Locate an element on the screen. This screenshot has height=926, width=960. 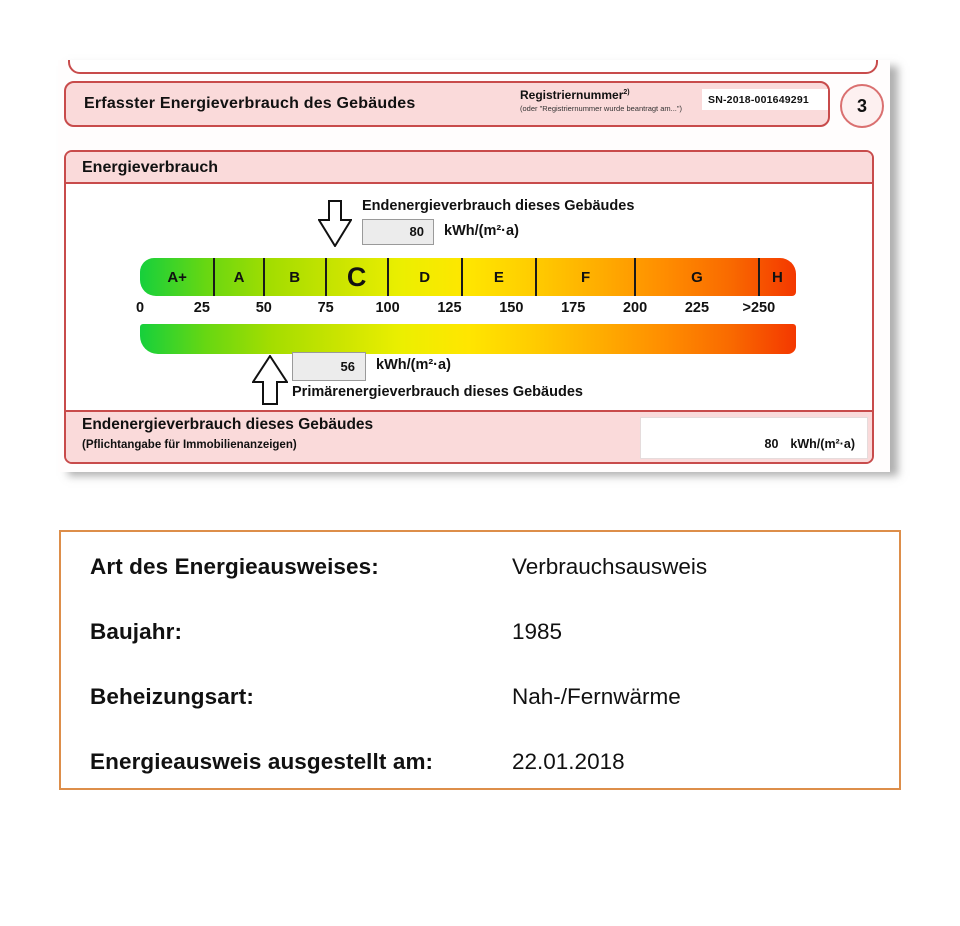
scale-tick-175: 175 is located at coordinates (573, 308).